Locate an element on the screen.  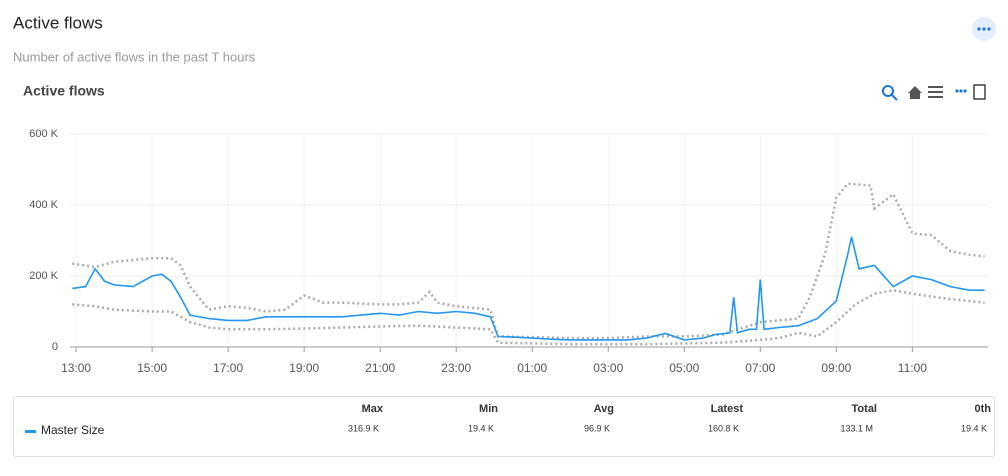
stats-box is located at coordinates (504, 426).